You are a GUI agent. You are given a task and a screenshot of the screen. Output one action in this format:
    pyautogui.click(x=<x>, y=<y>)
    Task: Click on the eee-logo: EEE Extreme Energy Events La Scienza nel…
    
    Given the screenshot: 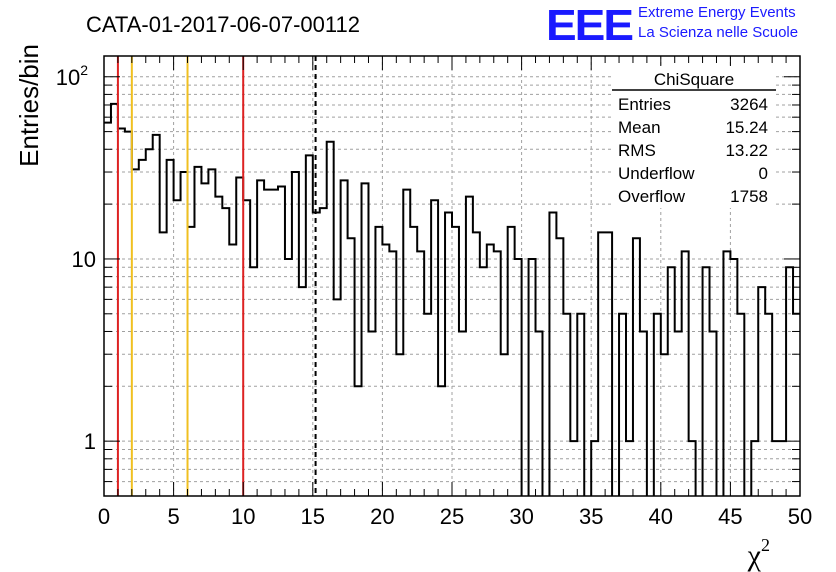 What is the action you would take?
    pyautogui.click(x=691, y=24)
    